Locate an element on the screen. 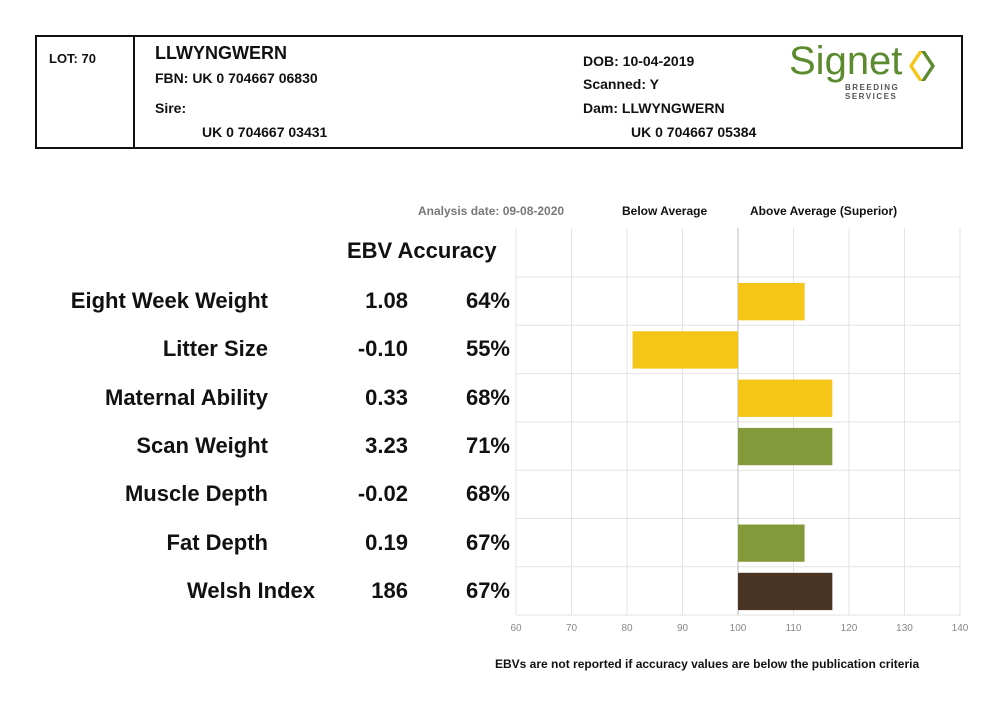 This screenshot has width=1000, height=707. x-tick-label: 90 is located at coordinates (683, 628).